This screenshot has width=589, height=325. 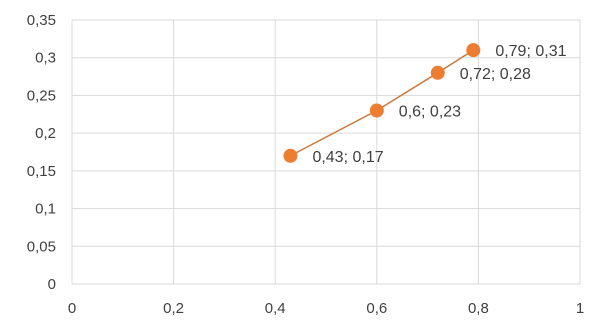 What do you see at coordinates (376, 308) in the screenshot?
I see `x-tick-label: 0,6` at bounding box center [376, 308].